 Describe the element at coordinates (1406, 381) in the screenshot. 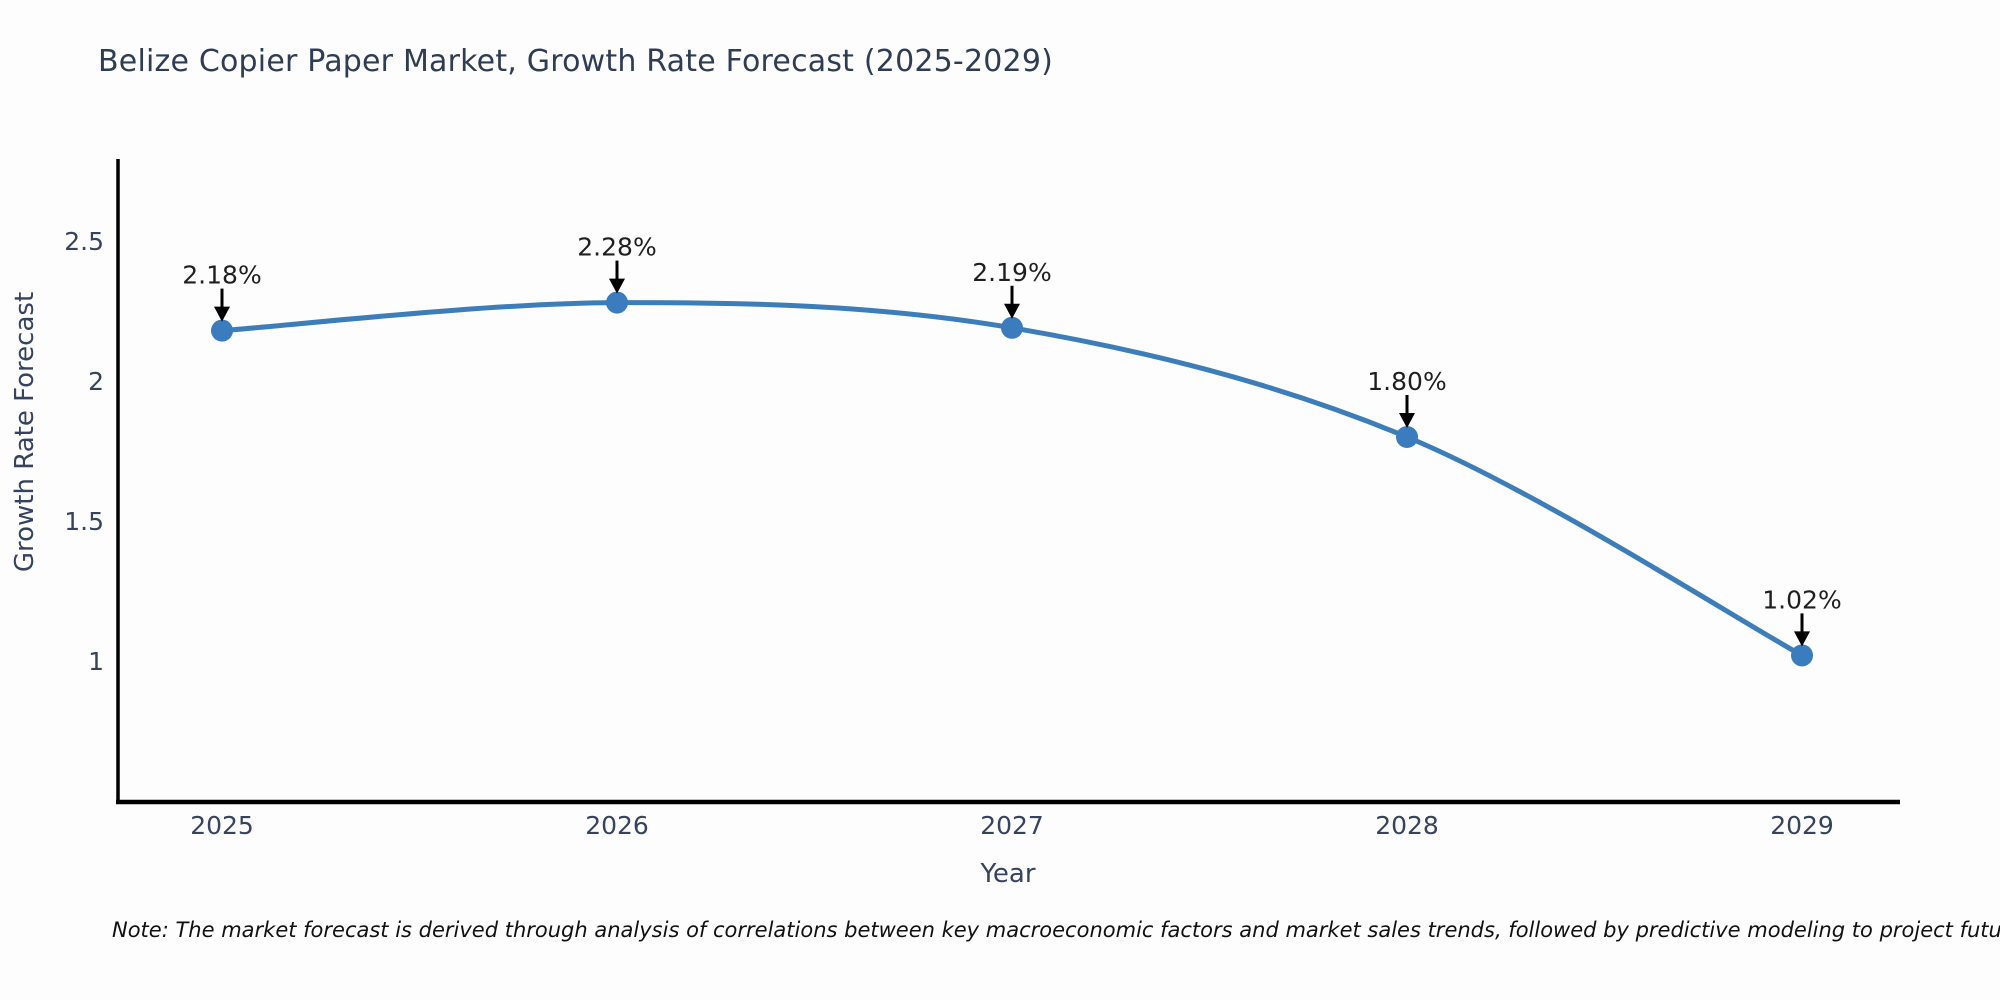

I see `annotation-label: 1.80%` at that location.